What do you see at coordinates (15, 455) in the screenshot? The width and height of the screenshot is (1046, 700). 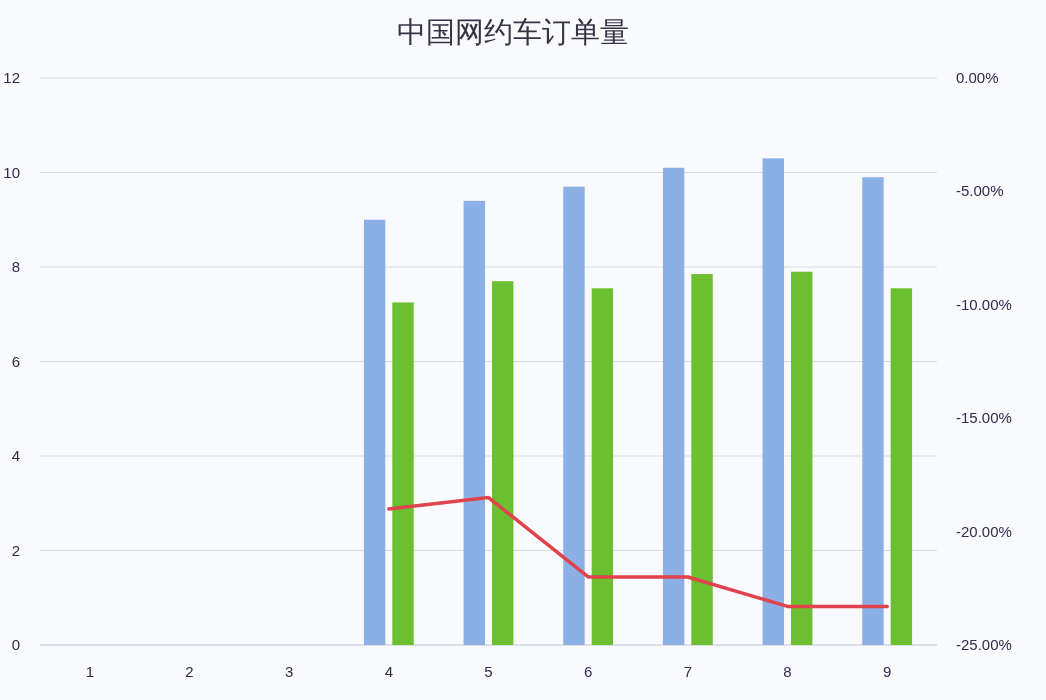 I see `y-tick-label: 4` at bounding box center [15, 455].